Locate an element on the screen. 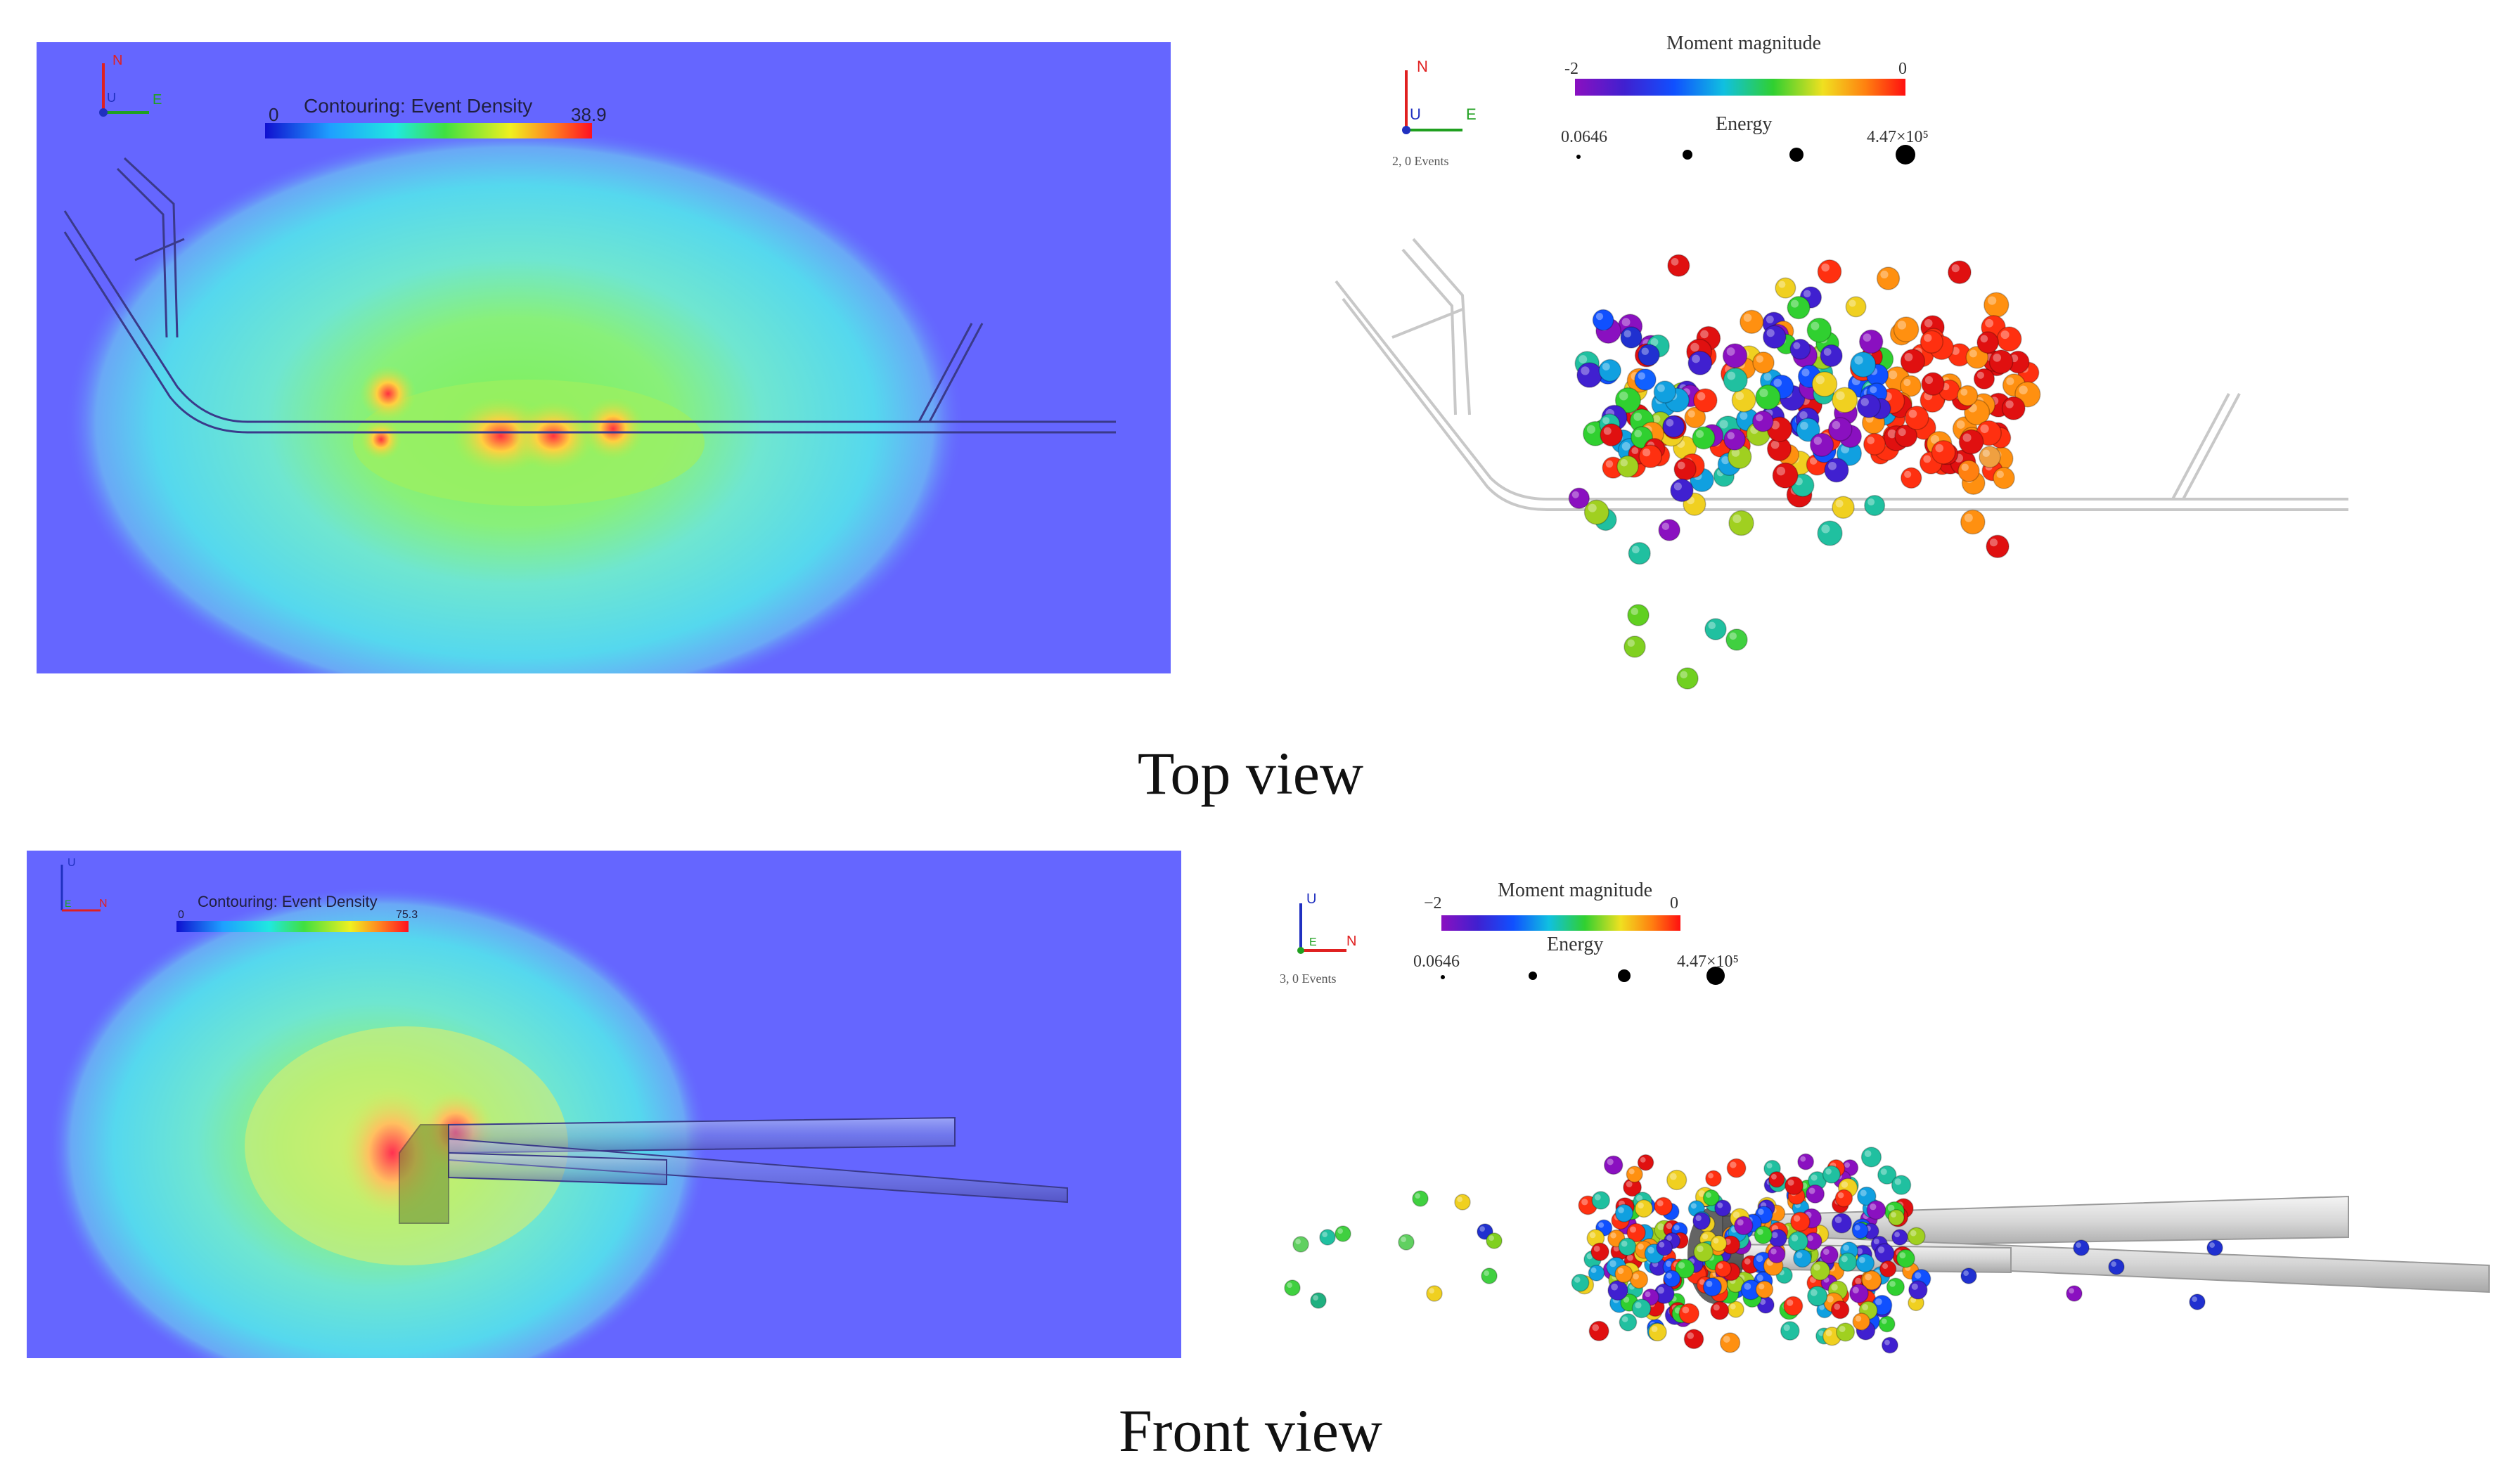  top-density-axes is located at coordinates (124, 90).